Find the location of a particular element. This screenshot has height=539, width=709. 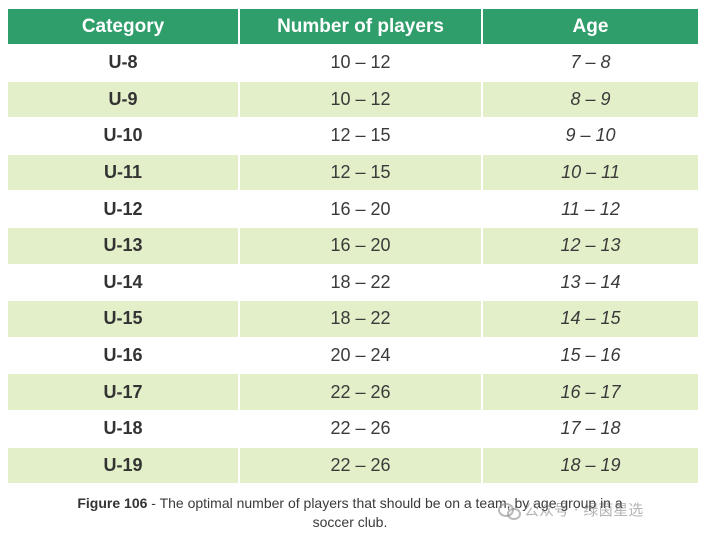

figure-label: Figure 106 is located at coordinates (112, 503).